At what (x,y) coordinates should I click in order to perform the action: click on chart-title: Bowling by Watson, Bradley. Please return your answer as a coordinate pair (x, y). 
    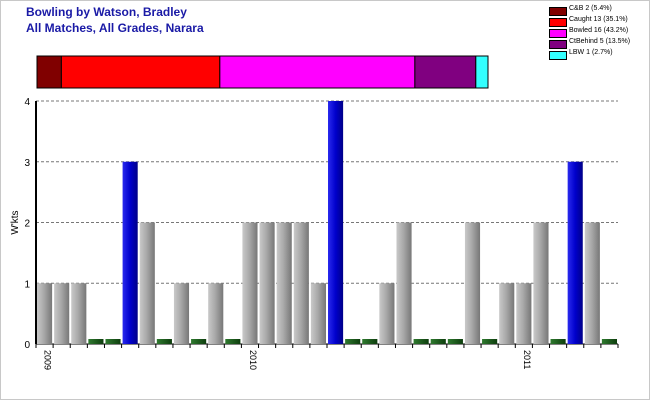
    Looking at the image, I should click on (106, 12).